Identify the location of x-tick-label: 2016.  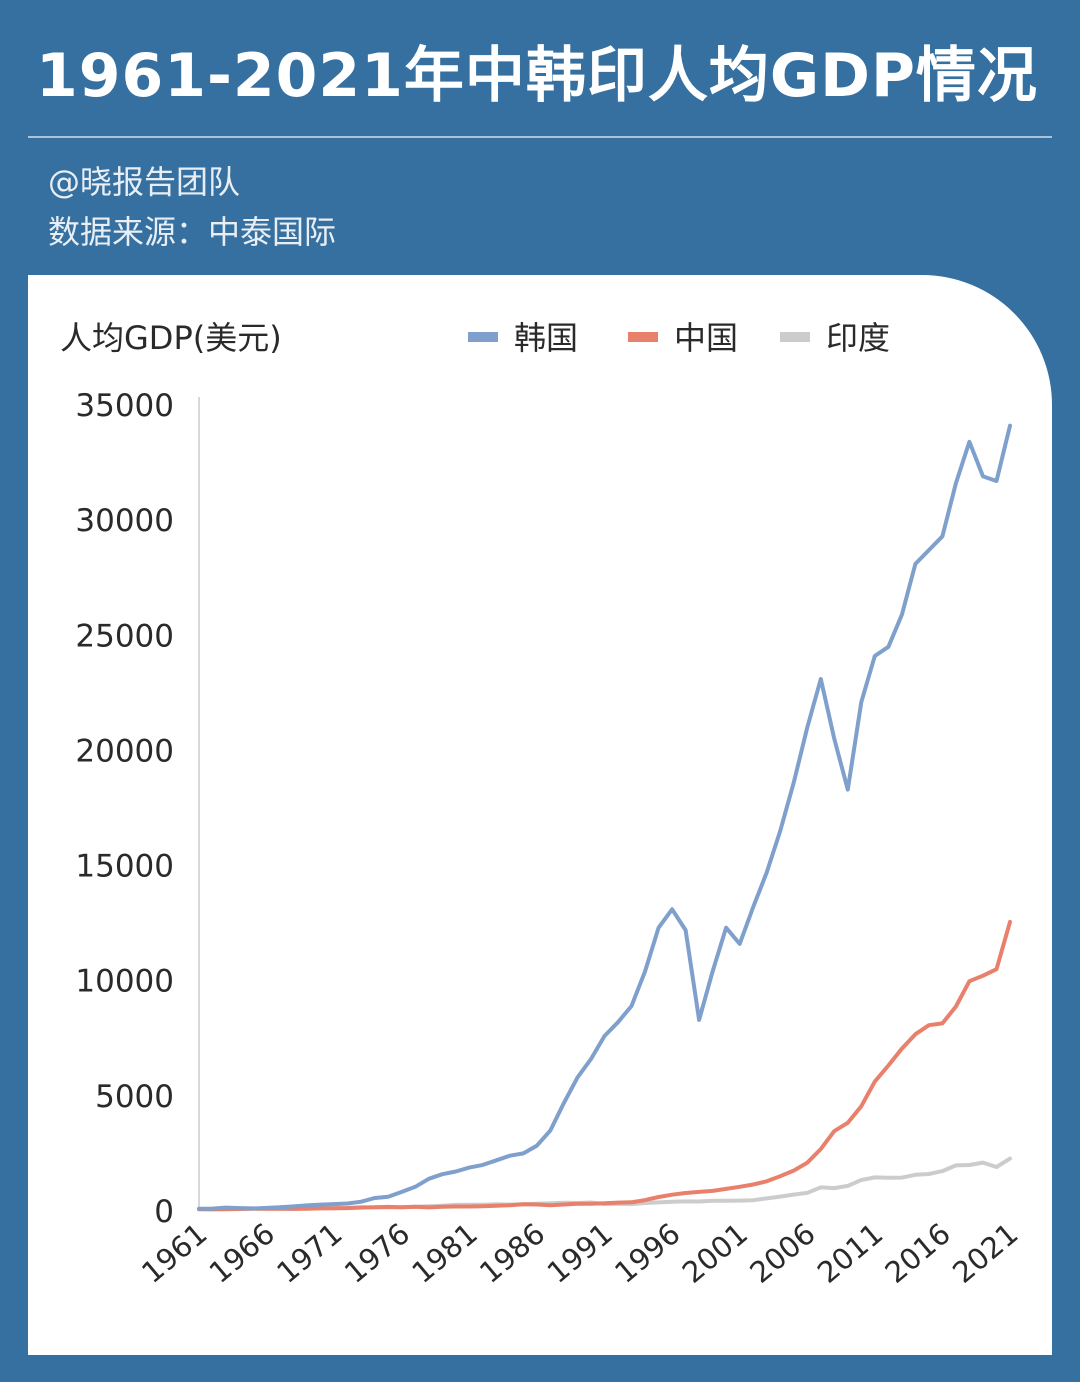
(918, 1252).